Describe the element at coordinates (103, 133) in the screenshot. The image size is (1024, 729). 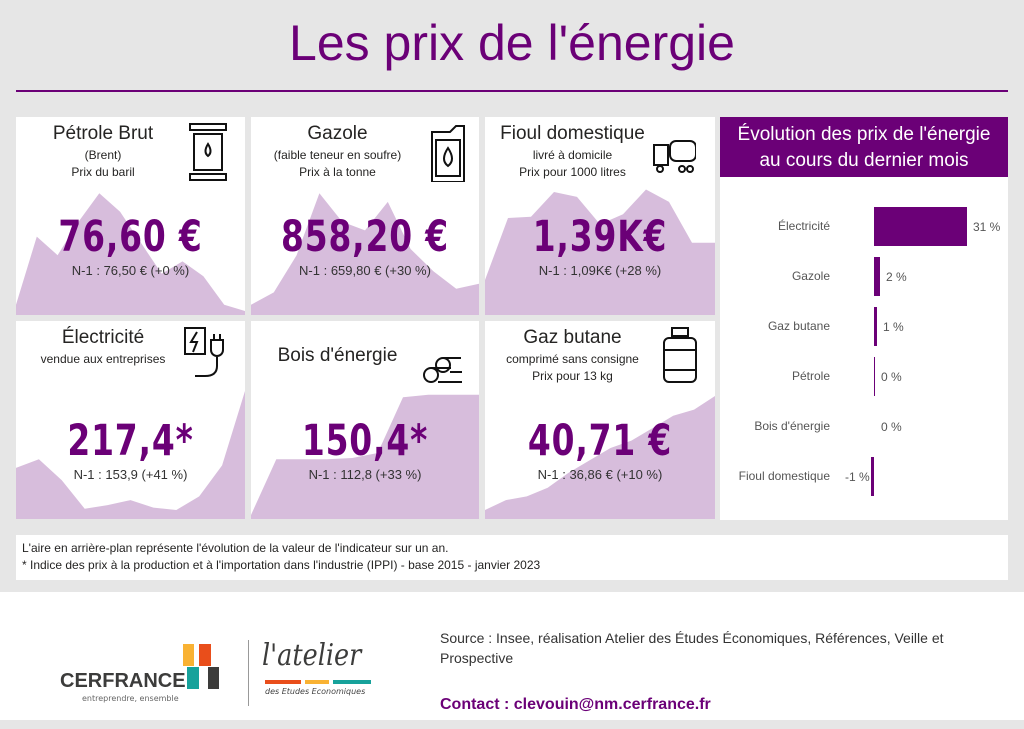
I see `card-title: Pétrole Brut` at that location.